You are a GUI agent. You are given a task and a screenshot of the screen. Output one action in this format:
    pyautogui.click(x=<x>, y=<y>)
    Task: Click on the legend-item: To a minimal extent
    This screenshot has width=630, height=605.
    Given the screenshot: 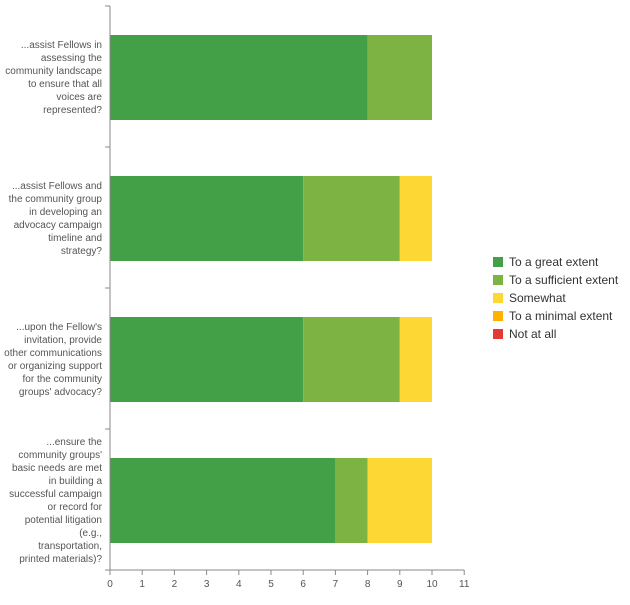 What is the action you would take?
    pyautogui.click(x=555, y=316)
    